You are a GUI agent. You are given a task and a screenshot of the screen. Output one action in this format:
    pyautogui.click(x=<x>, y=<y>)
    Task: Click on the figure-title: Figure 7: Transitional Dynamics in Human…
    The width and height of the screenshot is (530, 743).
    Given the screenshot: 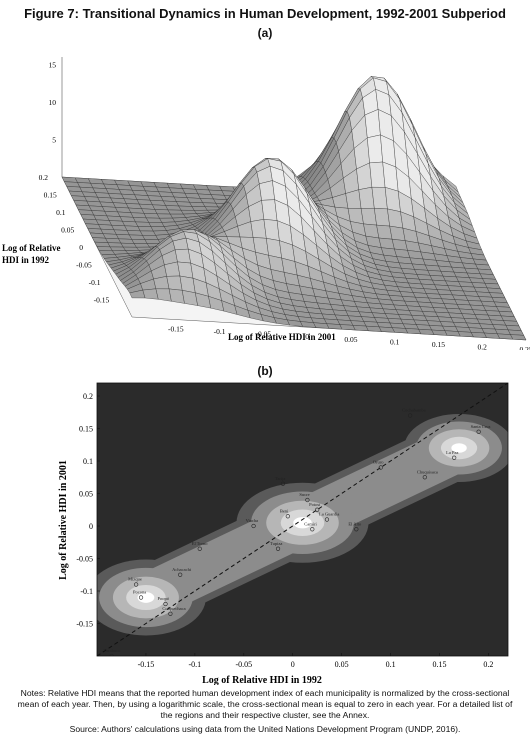 What is the action you would take?
    pyautogui.click(x=265, y=13)
    